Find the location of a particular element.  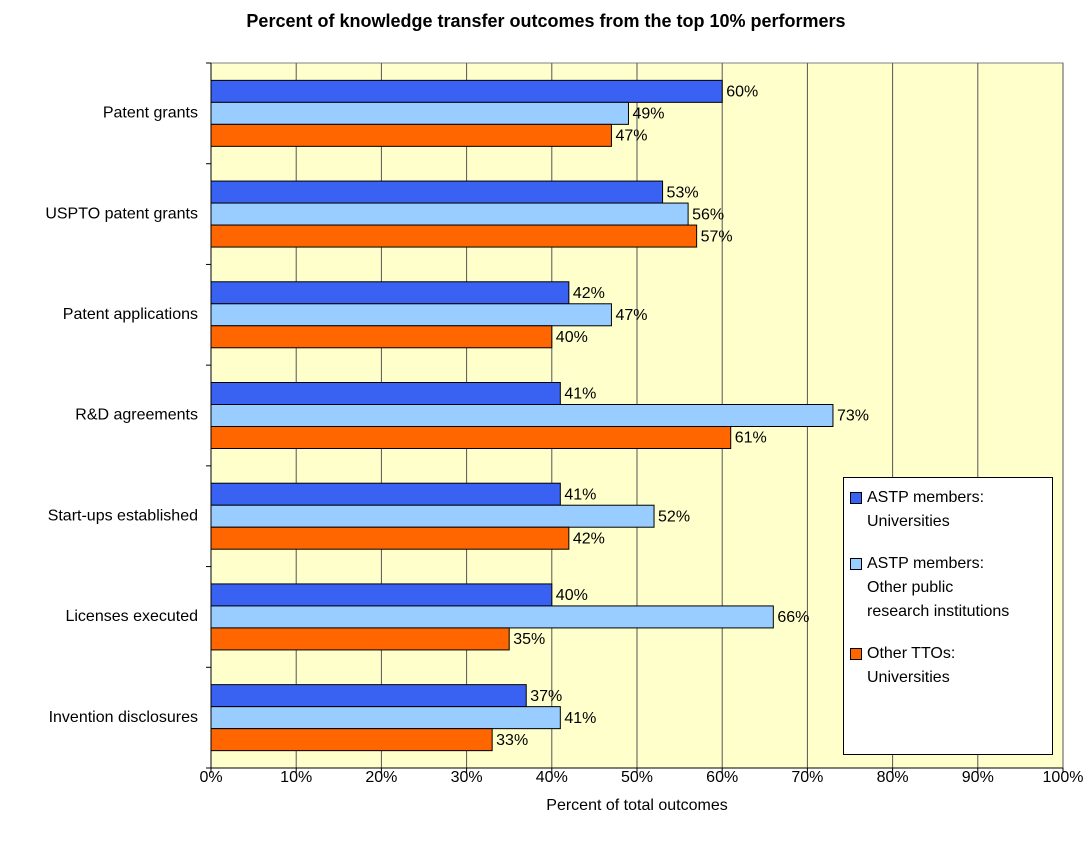

x-tick-label: 90% is located at coordinates (978, 777).